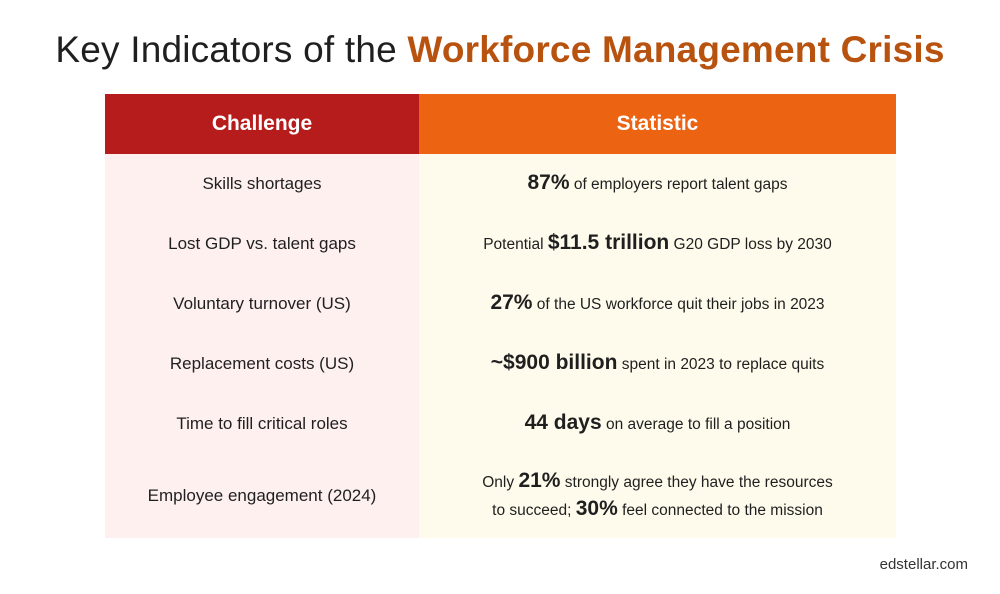  I want to click on table-header-row: Challenge Statistic, so click(500, 124).